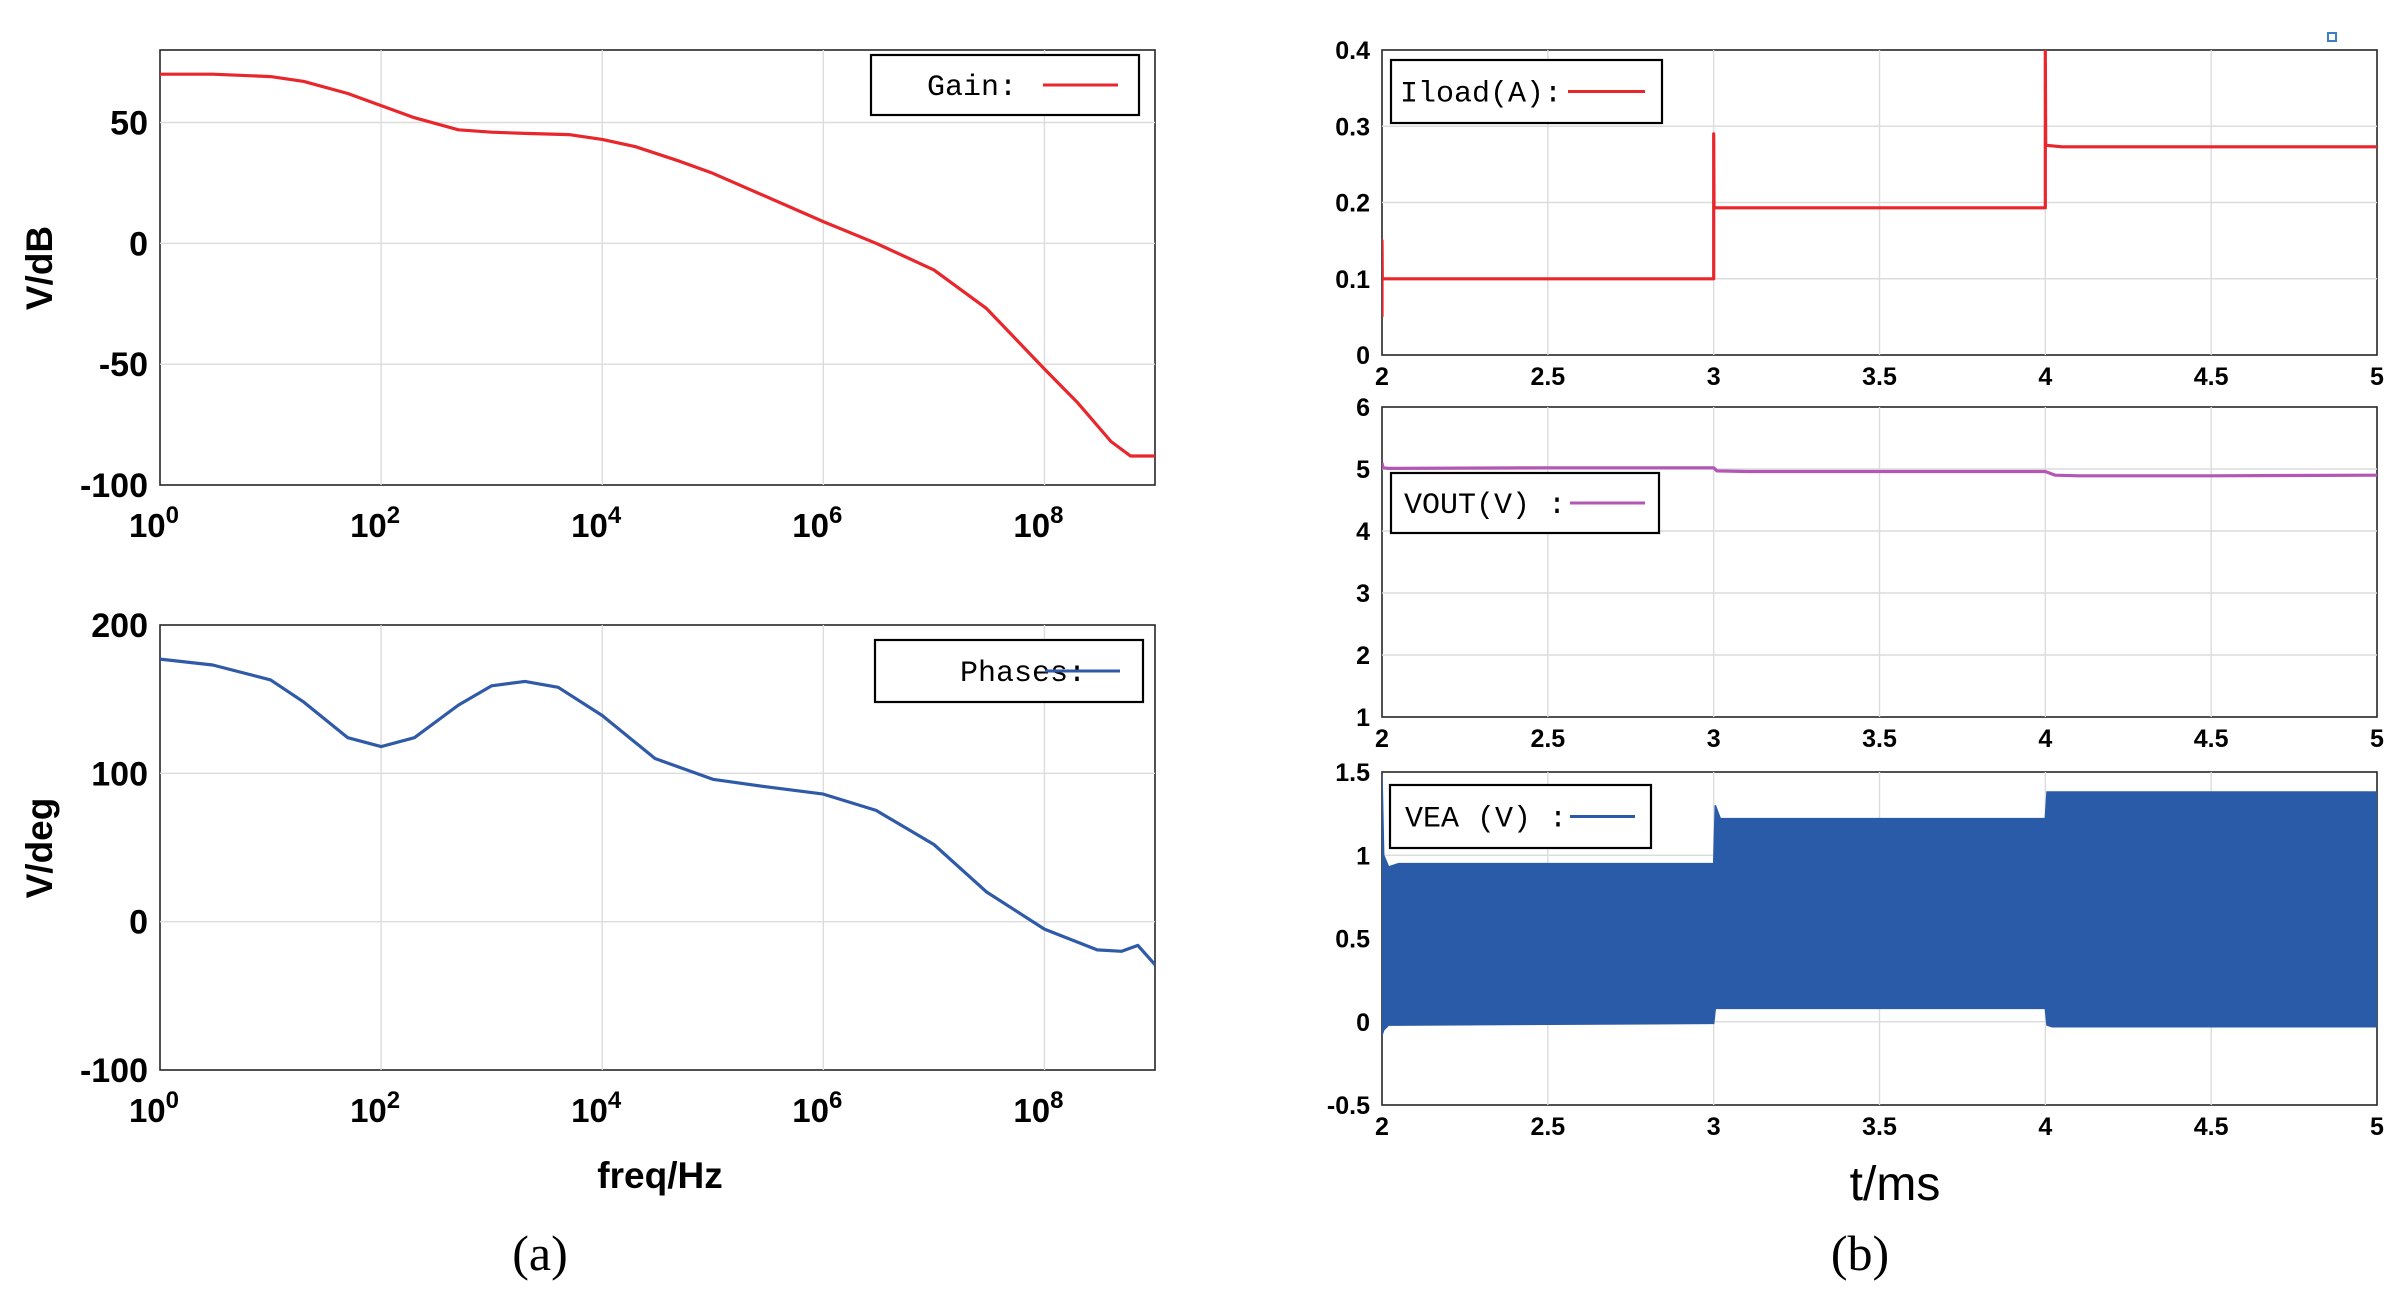 The width and height of the screenshot is (2404, 1299). Describe the element at coordinates (1547, 1127) in the screenshot. I see `vea-xtick: 2.5` at that location.